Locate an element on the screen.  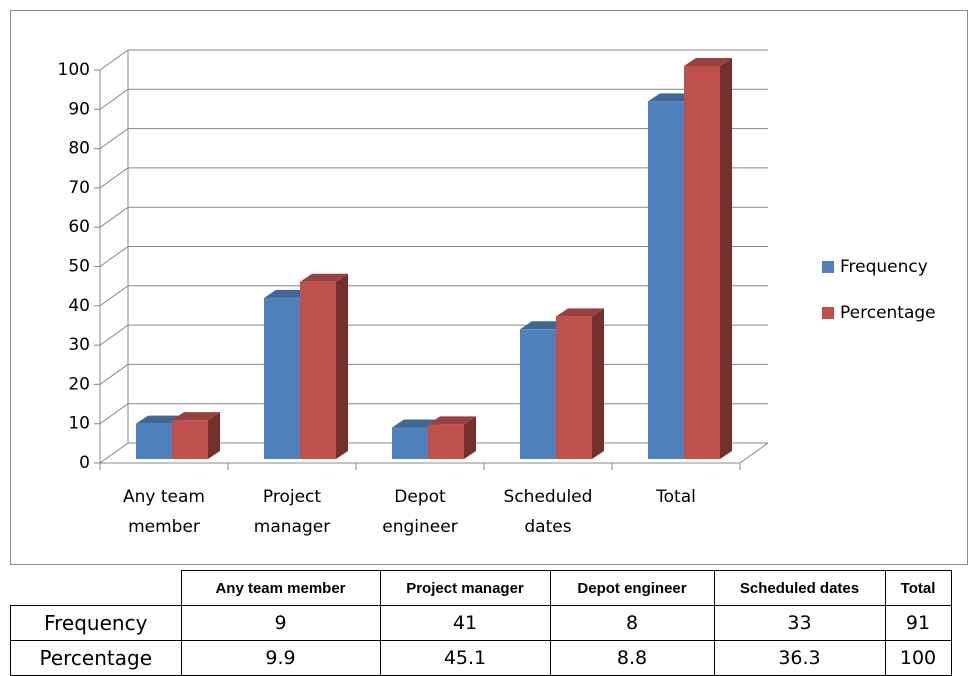
column-header: Total is located at coordinates (918, 588).